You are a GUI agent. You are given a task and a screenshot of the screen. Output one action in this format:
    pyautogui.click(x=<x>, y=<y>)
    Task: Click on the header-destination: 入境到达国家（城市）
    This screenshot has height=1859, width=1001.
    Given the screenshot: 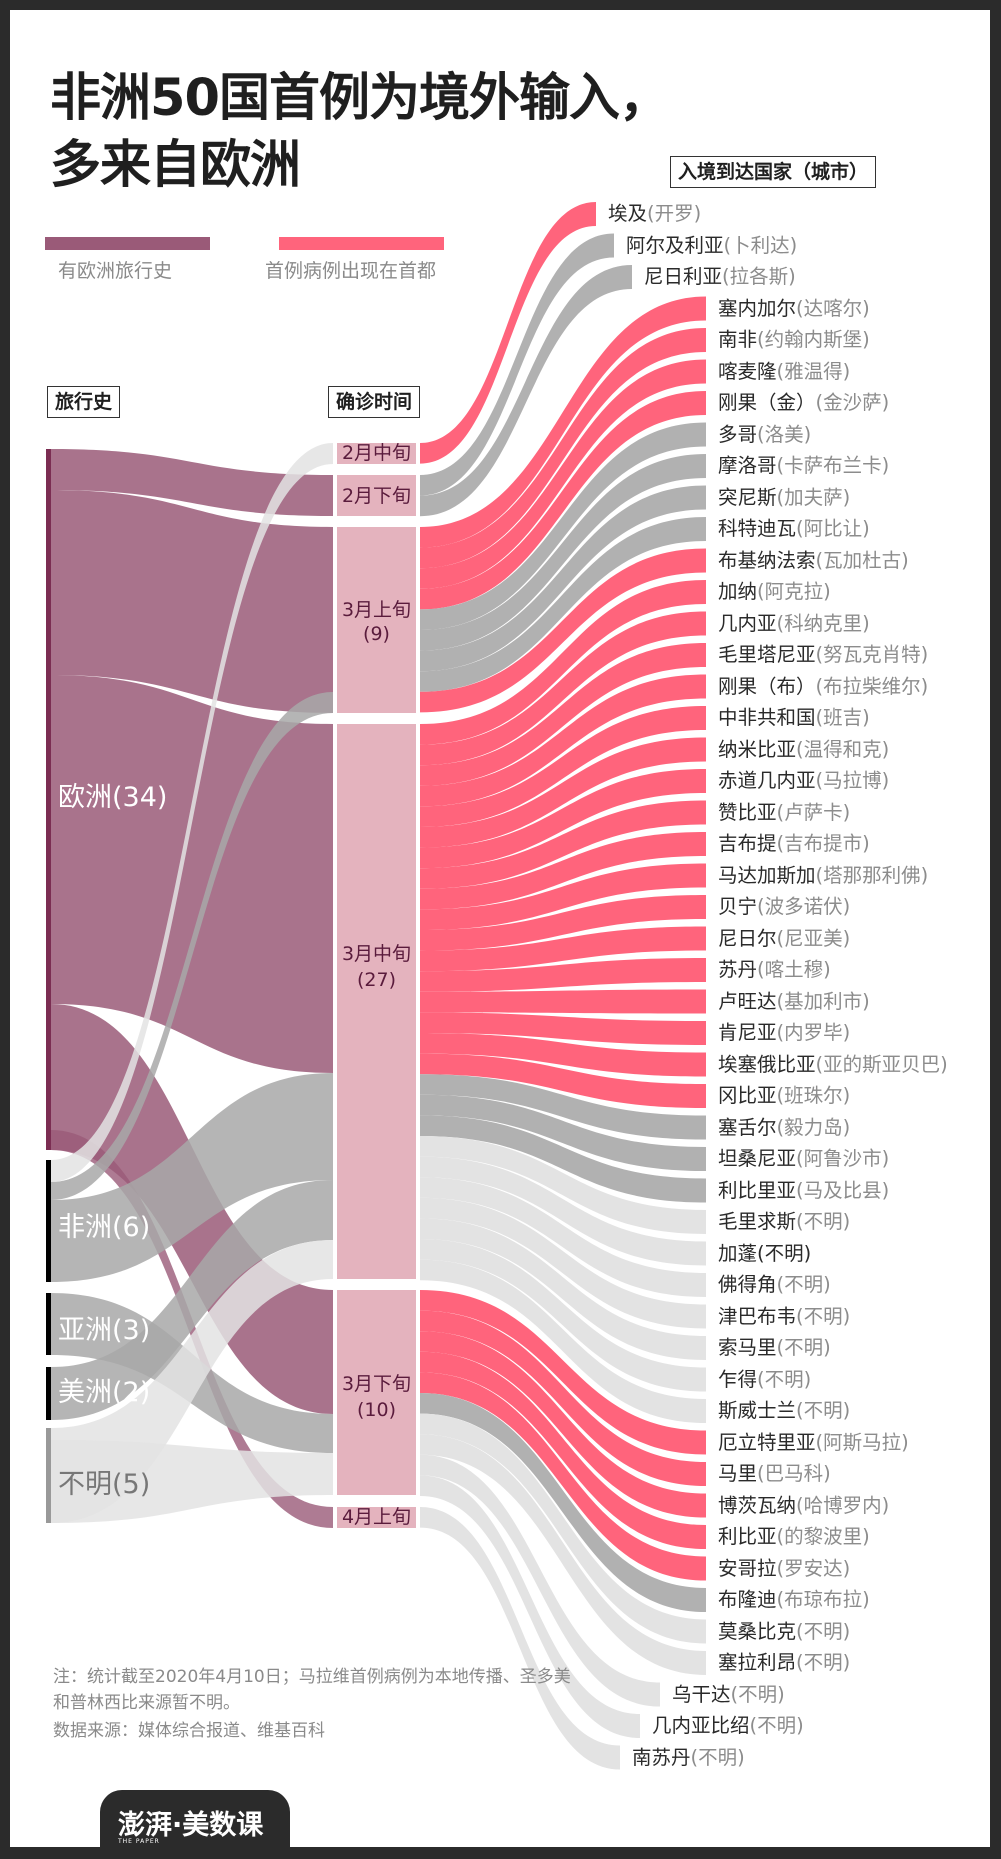 What is the action you would take?
    pyautogui.click(x=773, y=172)
    